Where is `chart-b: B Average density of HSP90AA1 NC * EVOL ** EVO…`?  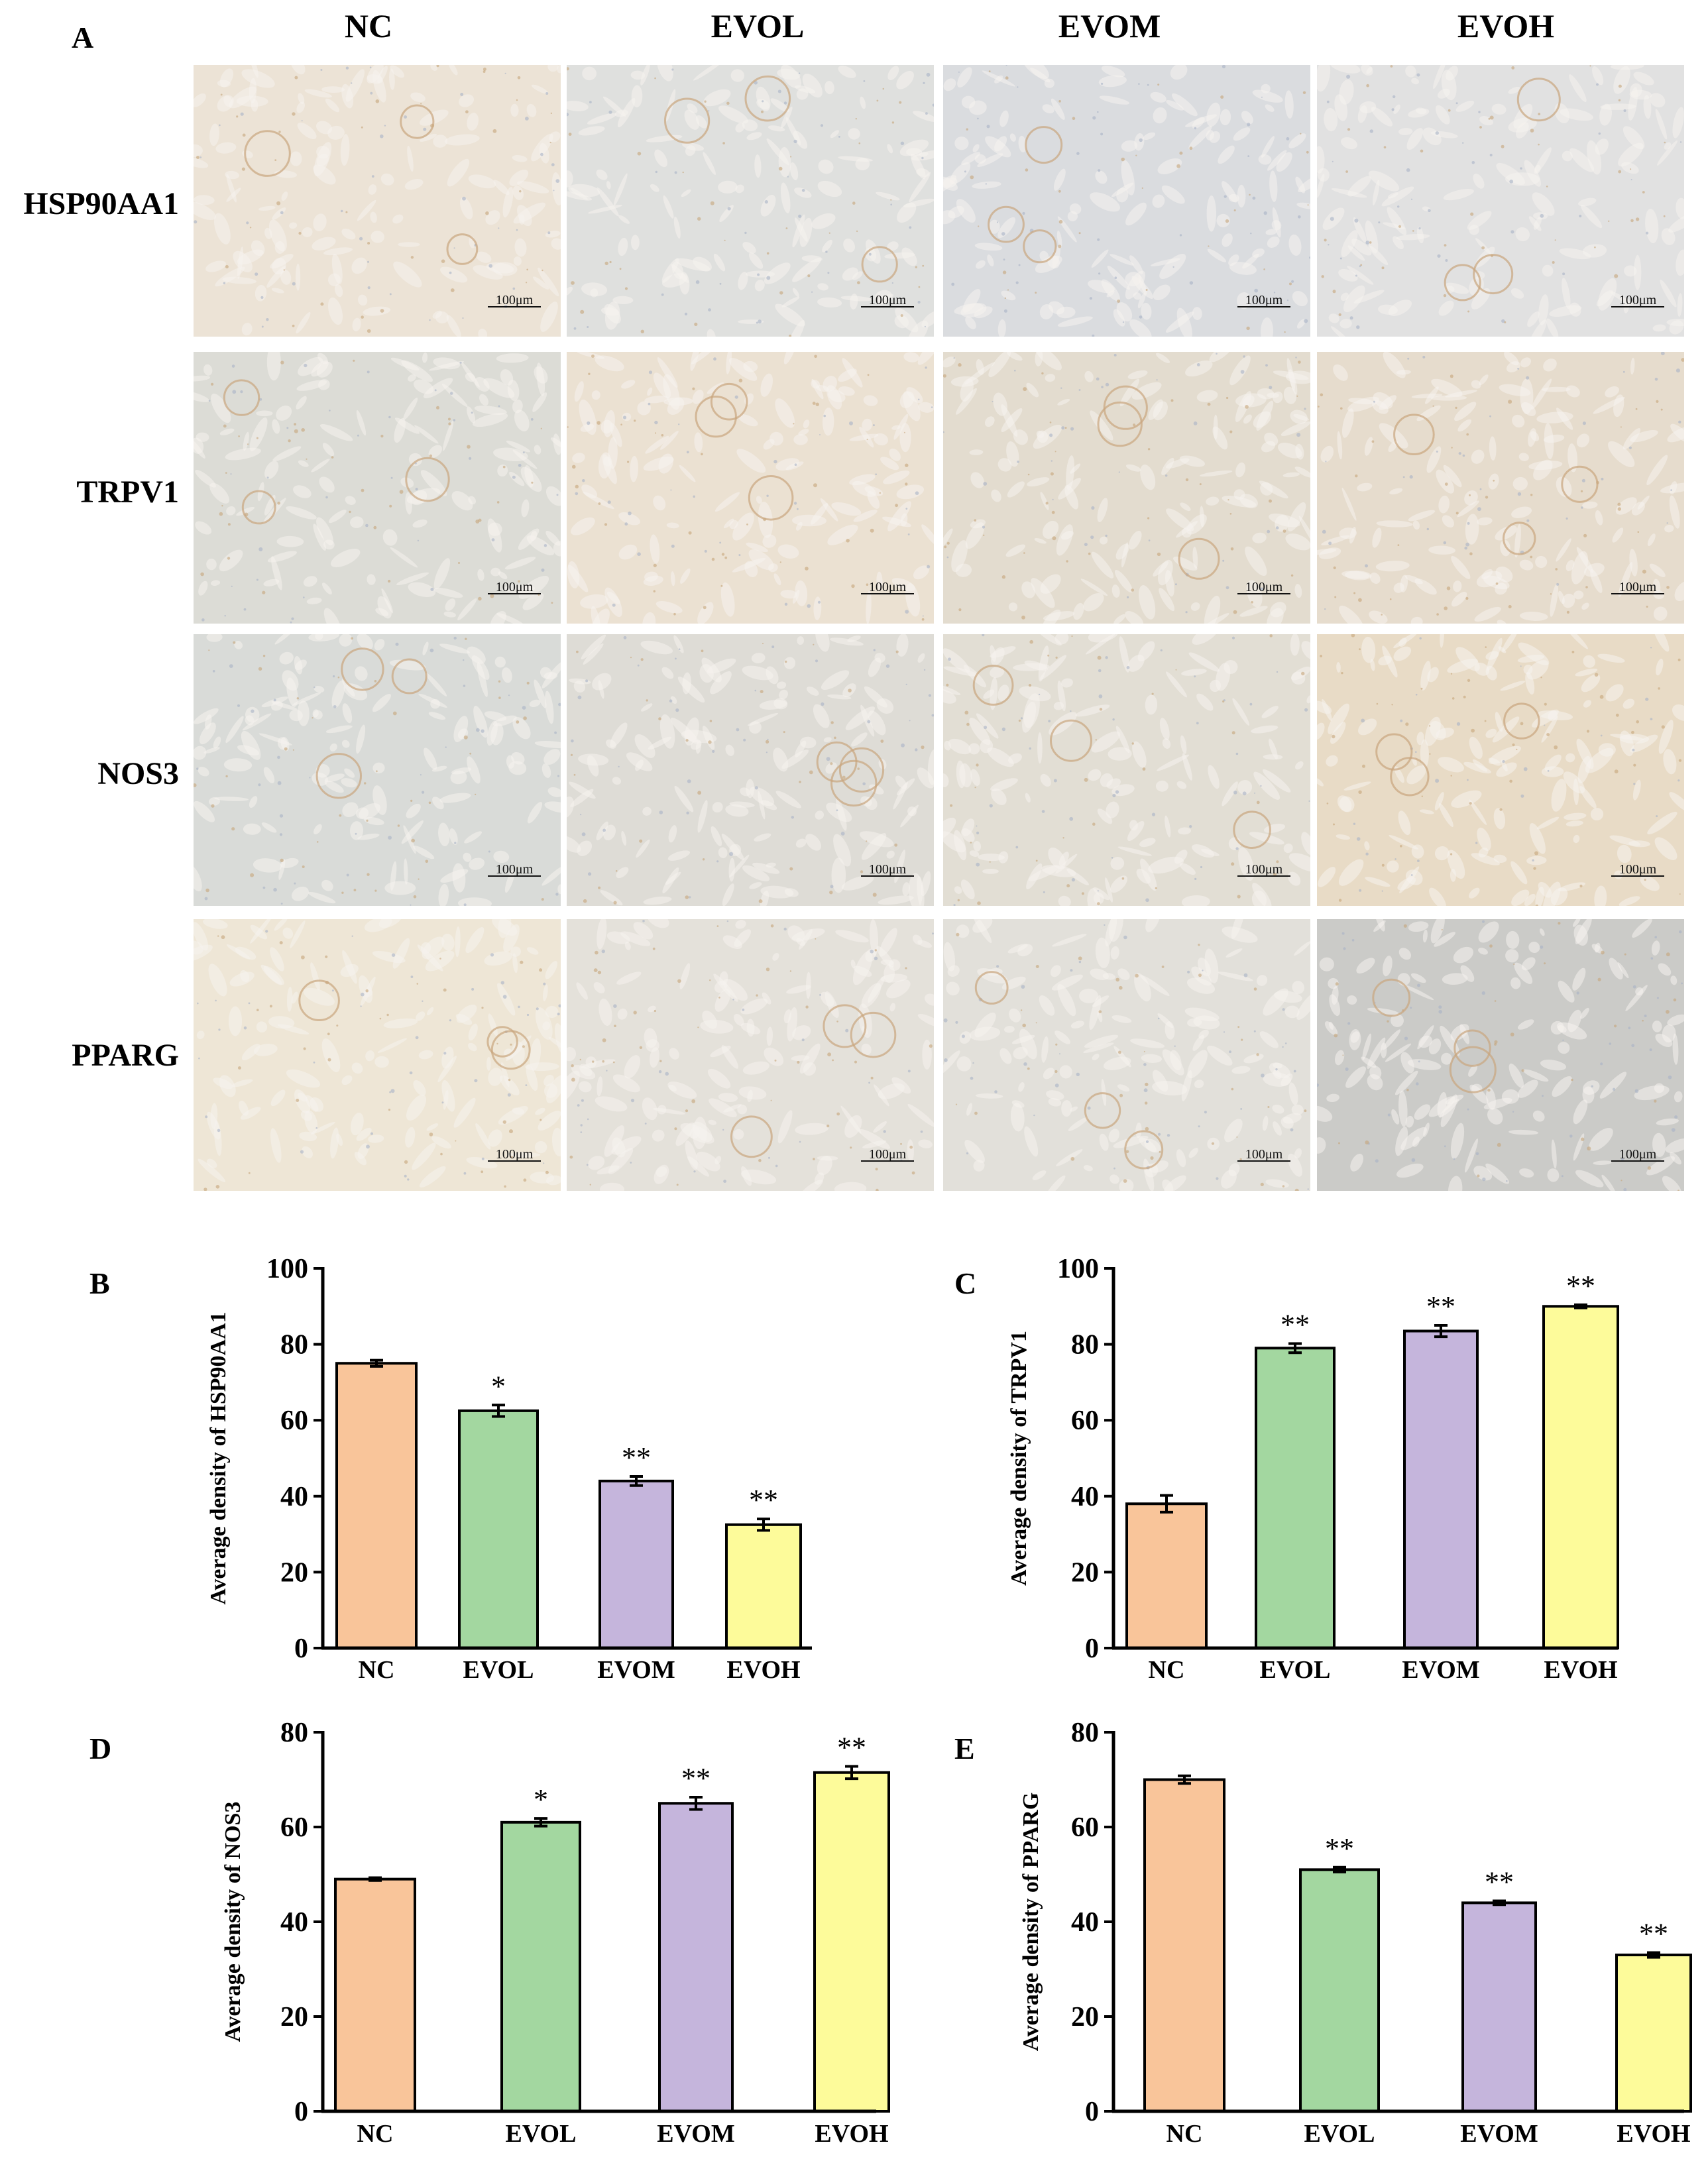 chart-b: B Average density of HSP90AA1 NC * EVOL ** EVO… is located at coordinates (450, 1469).